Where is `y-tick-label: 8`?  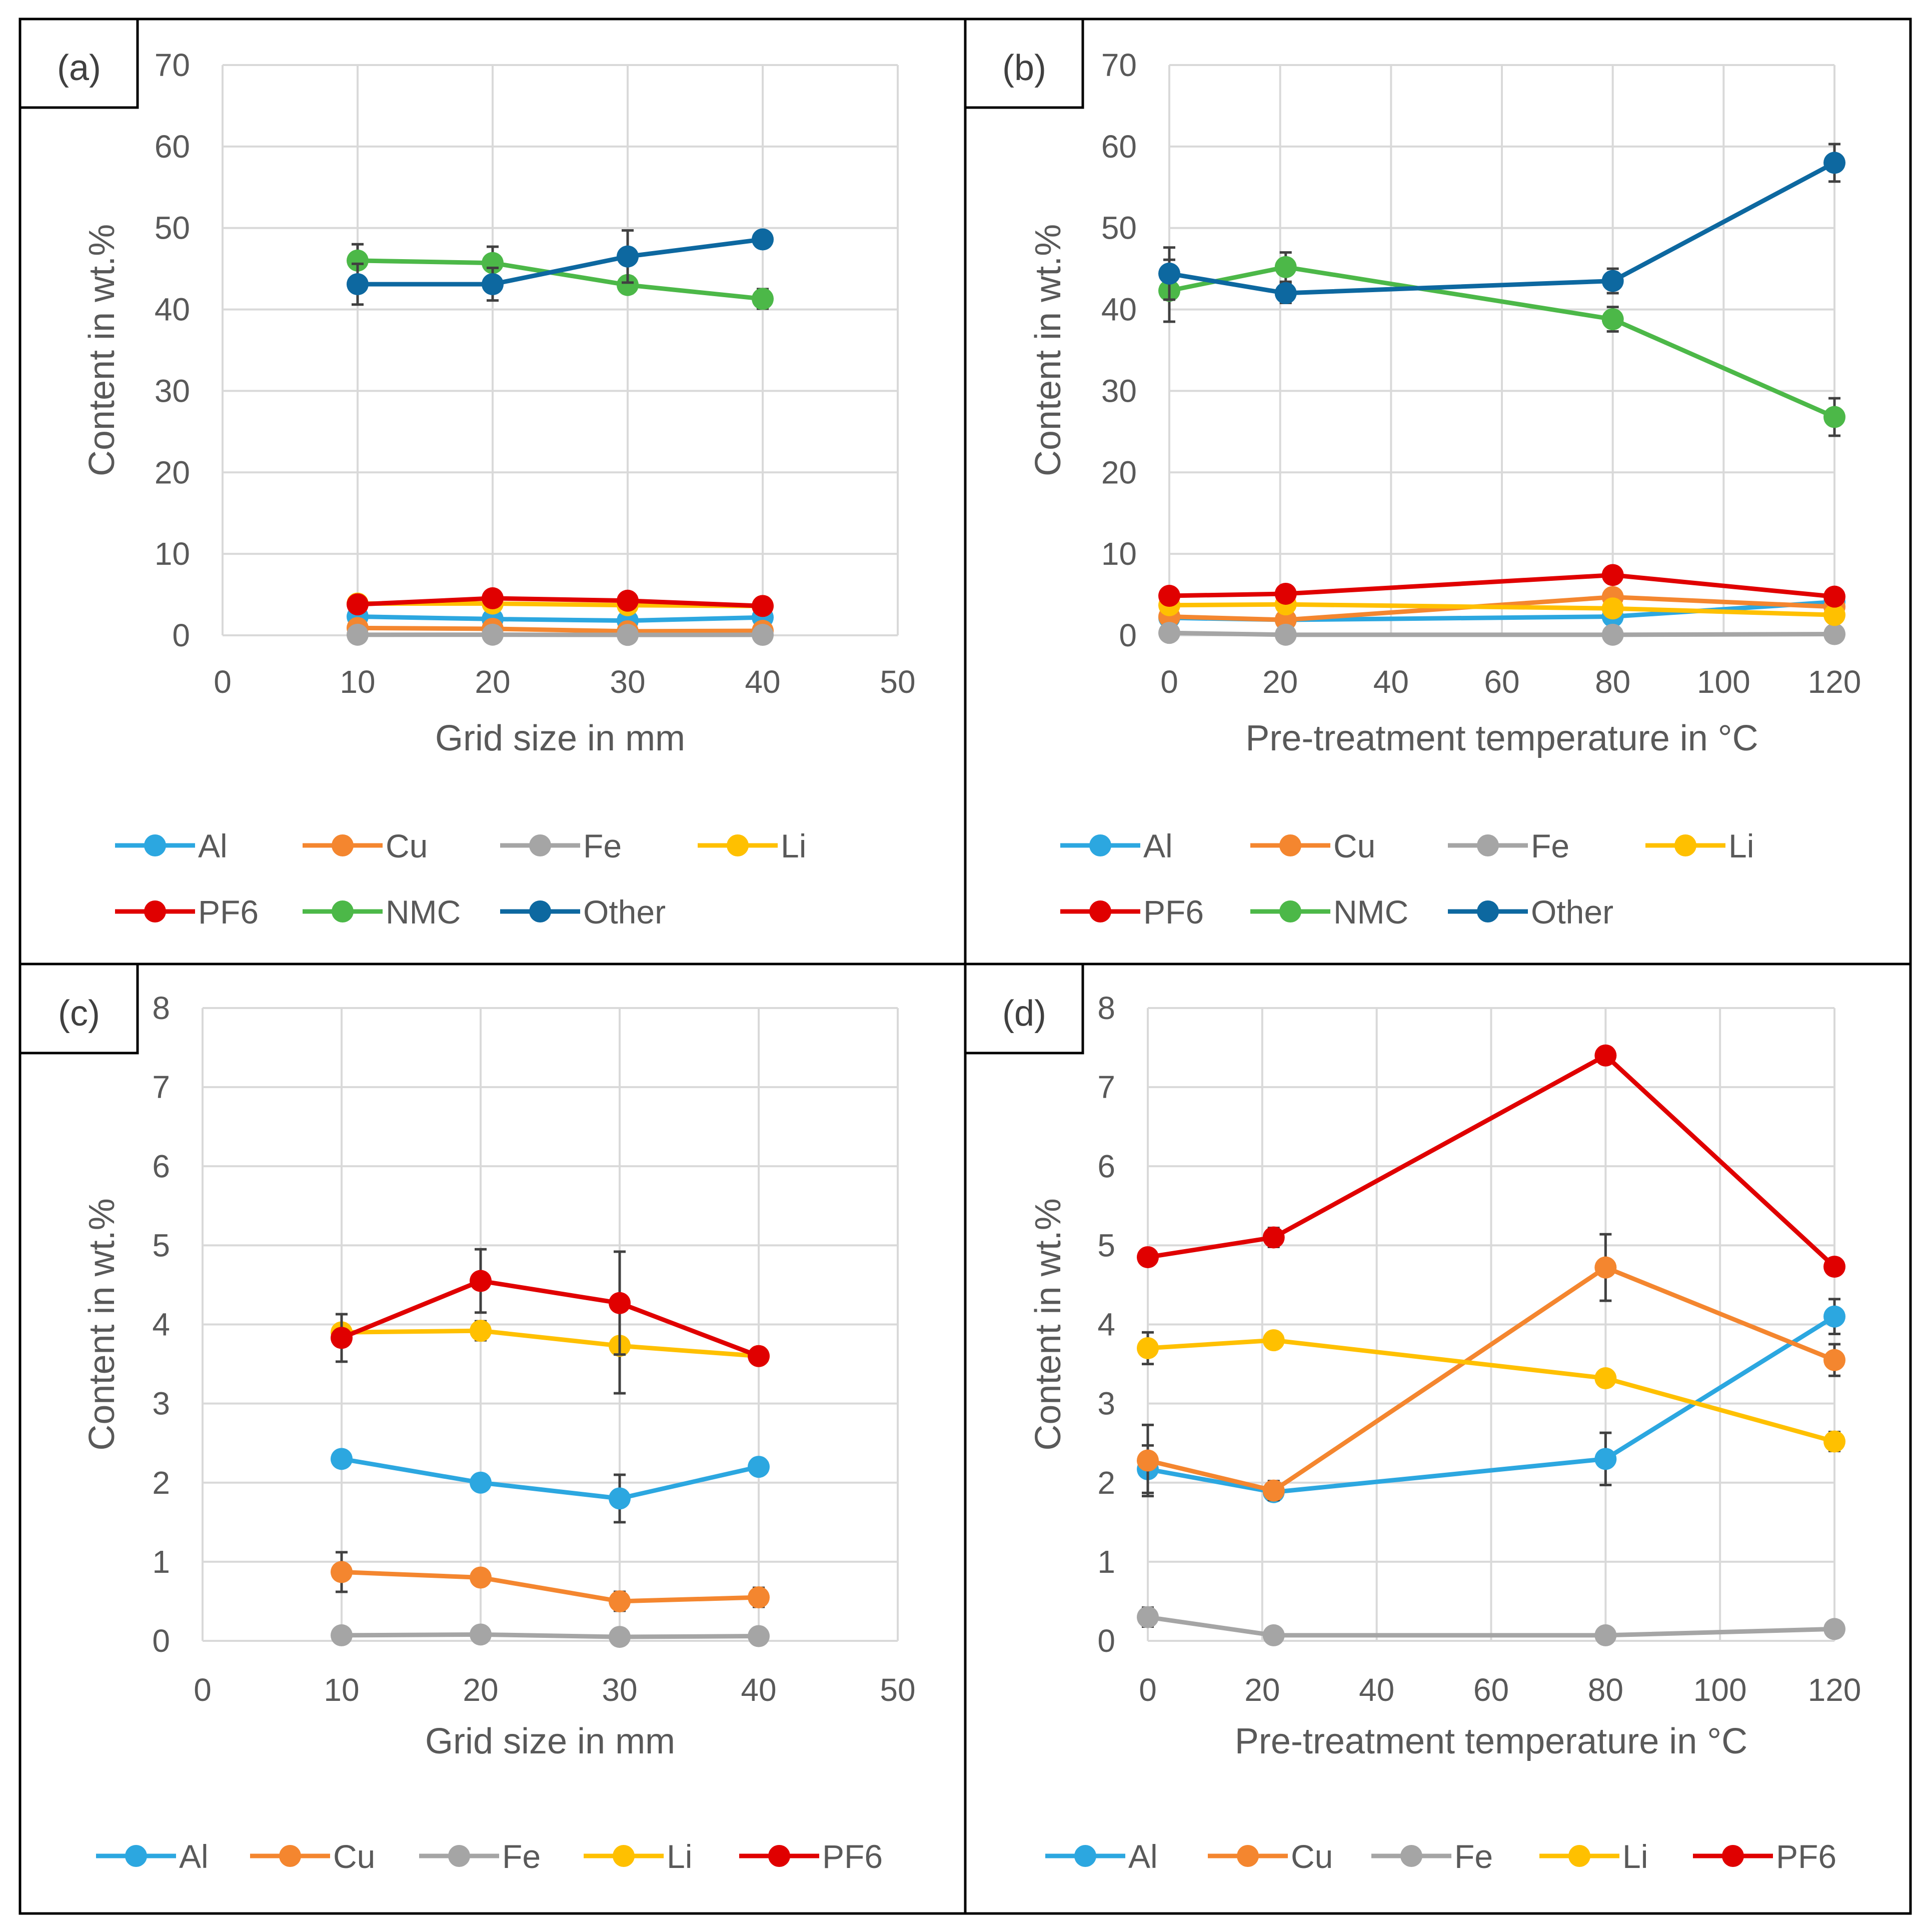
y-tick-label: 8 is located at coordinates (161, 1008).